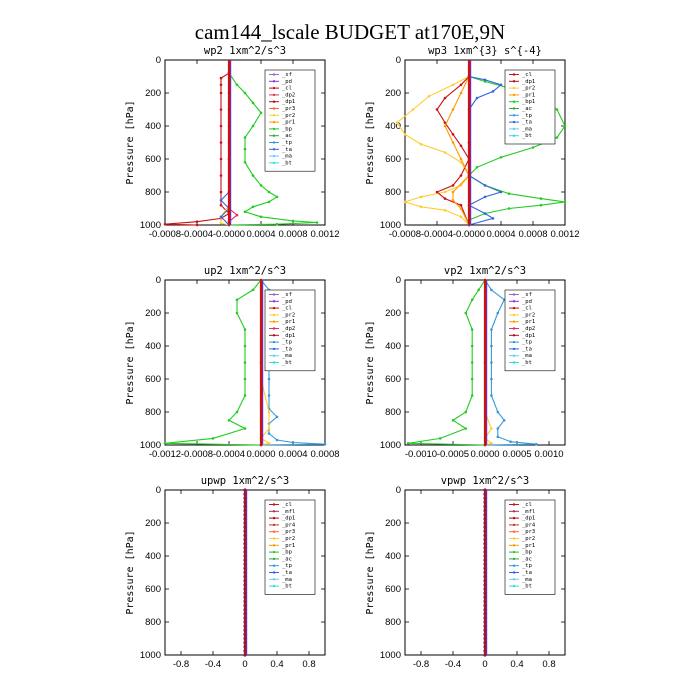 The height and width of the screenshot is (700, 700). Describe the element at coordinates (245, 51) in the screenshot. I see `chart-title: wp2 1xm^2/s^3` at that location.